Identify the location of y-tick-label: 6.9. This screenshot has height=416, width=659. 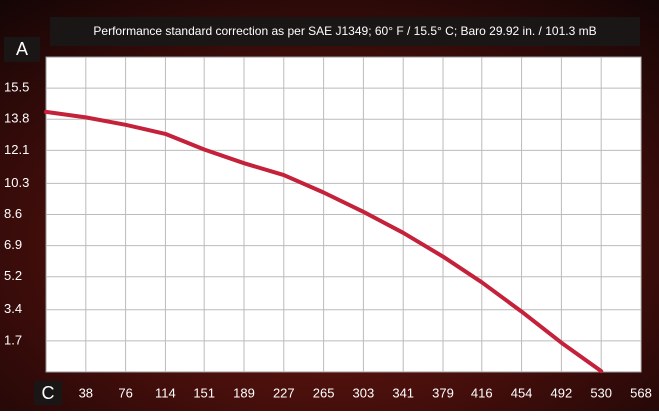
(13, 244).